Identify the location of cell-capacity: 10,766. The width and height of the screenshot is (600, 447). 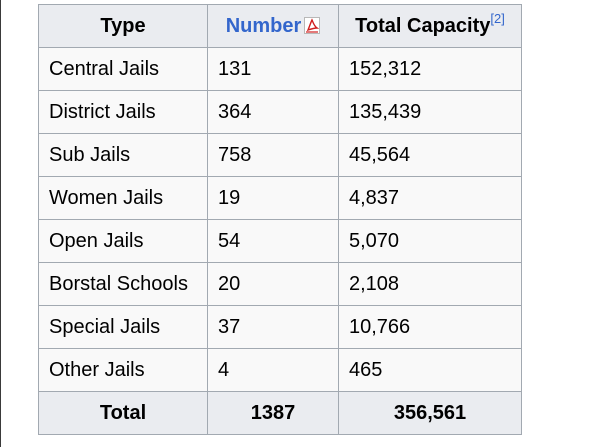
(430, 327).